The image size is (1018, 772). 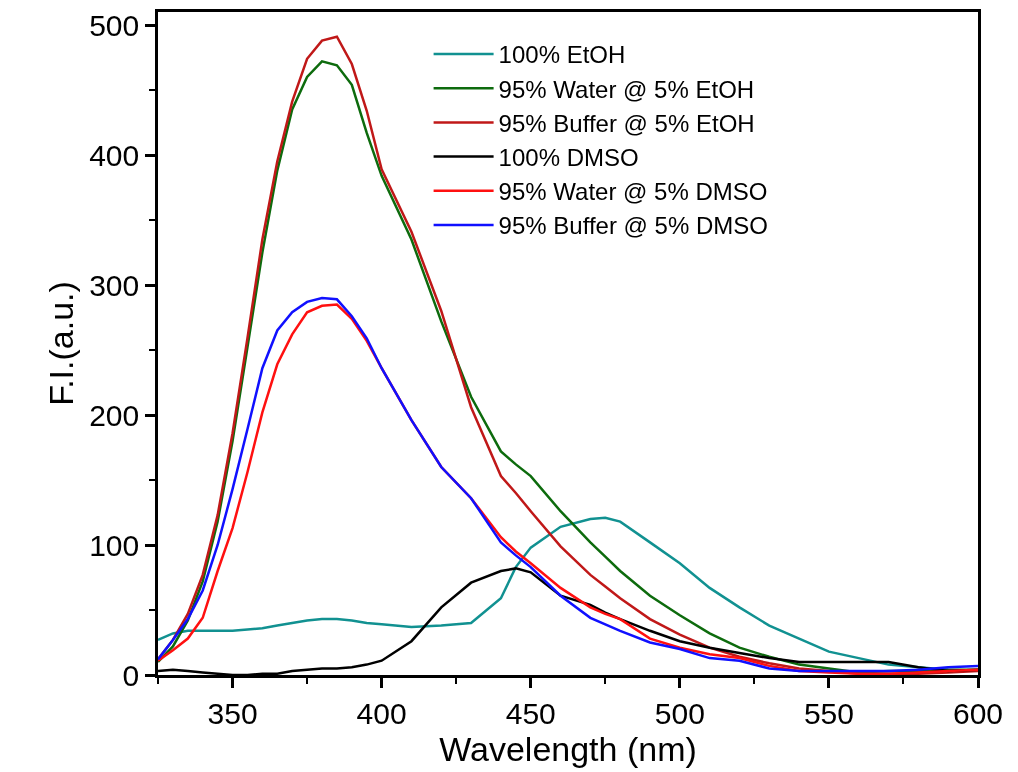 I want to click on y-tick-label: 400, so click(x=114, y=155).